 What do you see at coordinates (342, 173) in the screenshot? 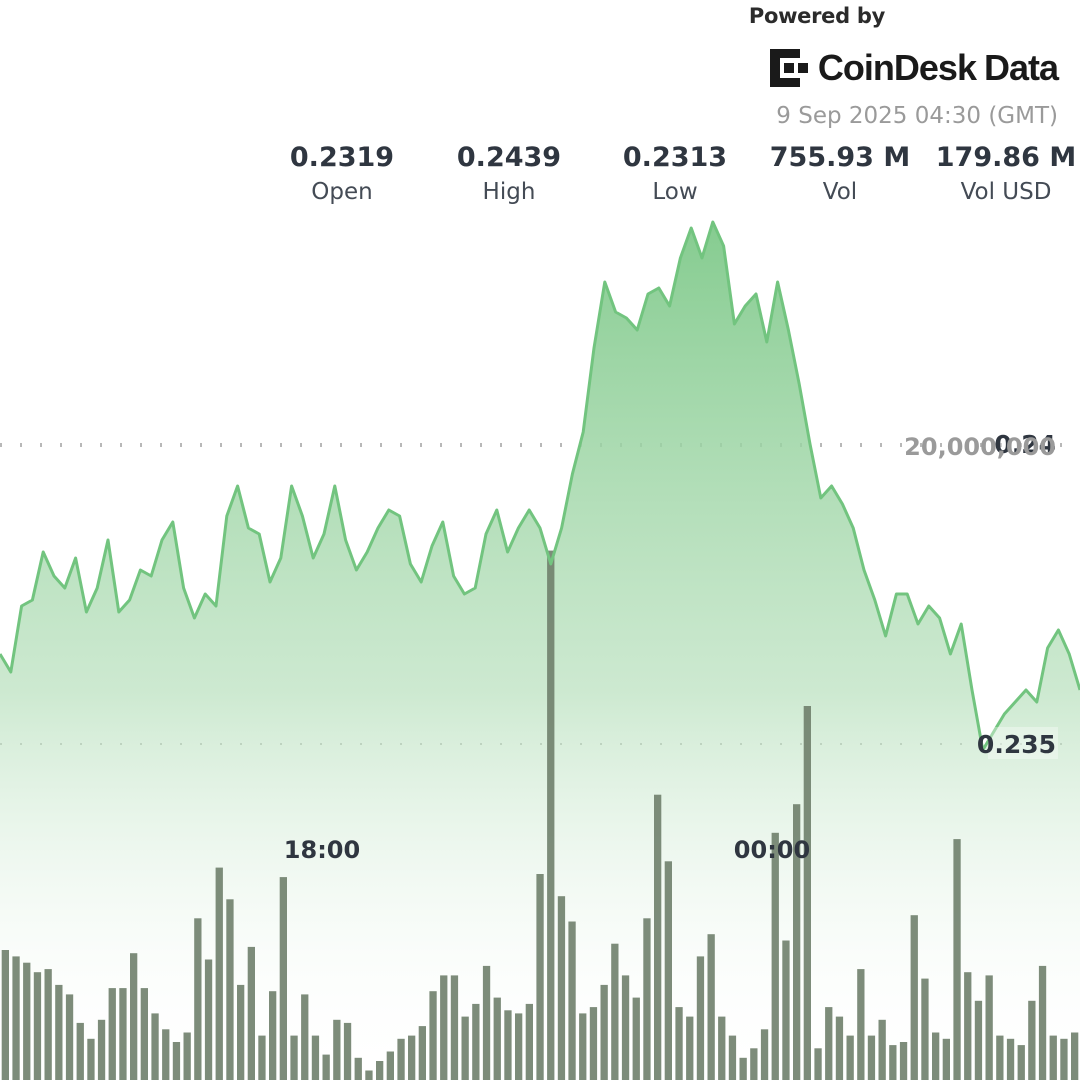
I see `stat-open: 0.2319 Open` at bounding box center [342, 173].